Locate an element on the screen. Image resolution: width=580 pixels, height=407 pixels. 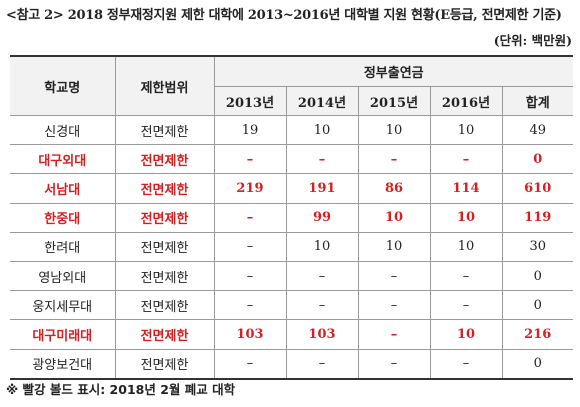
cell-school: 영남외대 is located at coordinates (63, 276).